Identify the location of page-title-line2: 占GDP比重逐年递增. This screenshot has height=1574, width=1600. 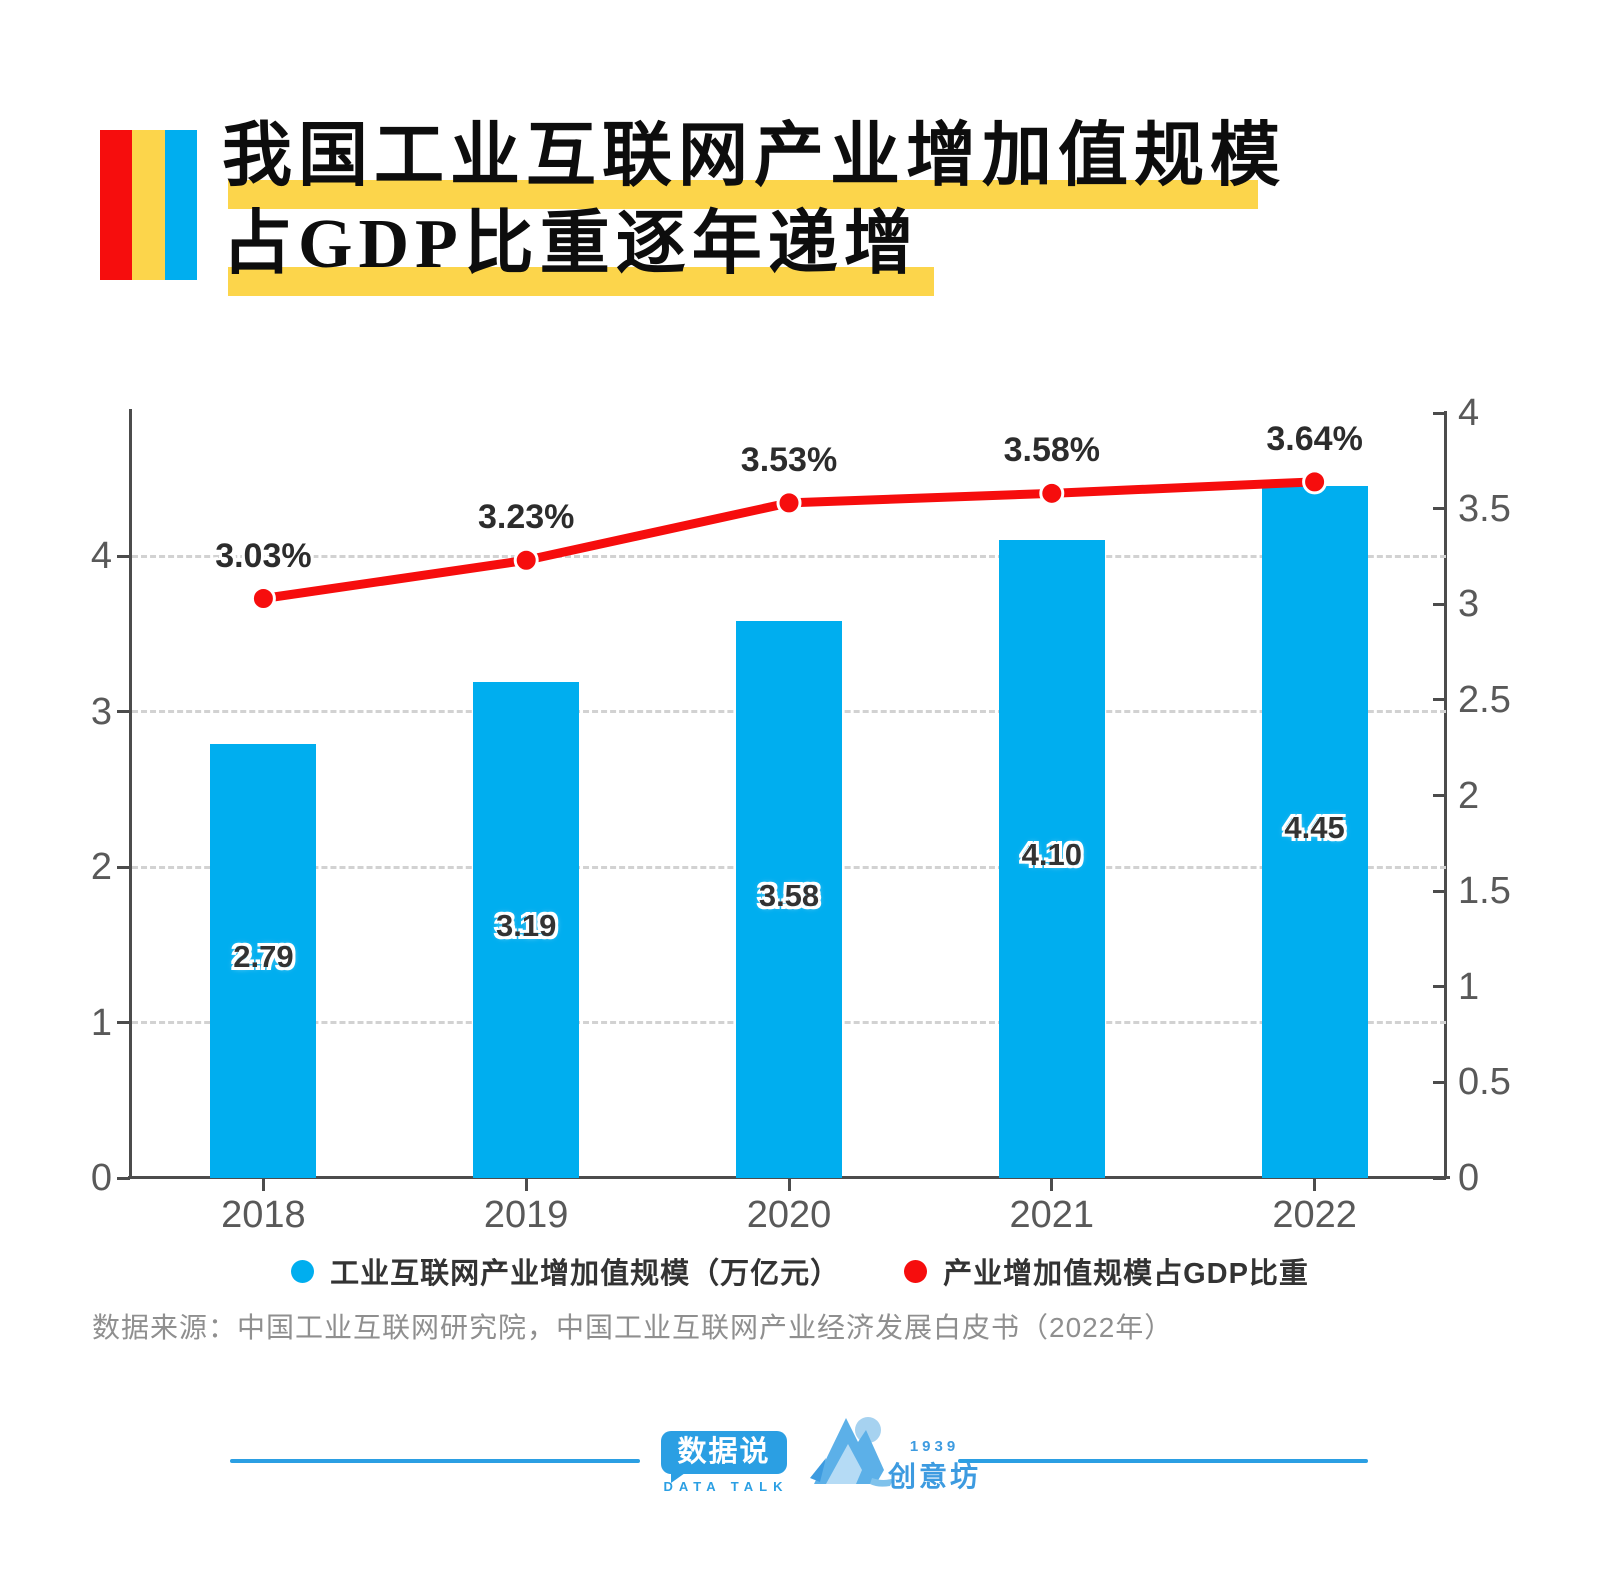
(571, 244).